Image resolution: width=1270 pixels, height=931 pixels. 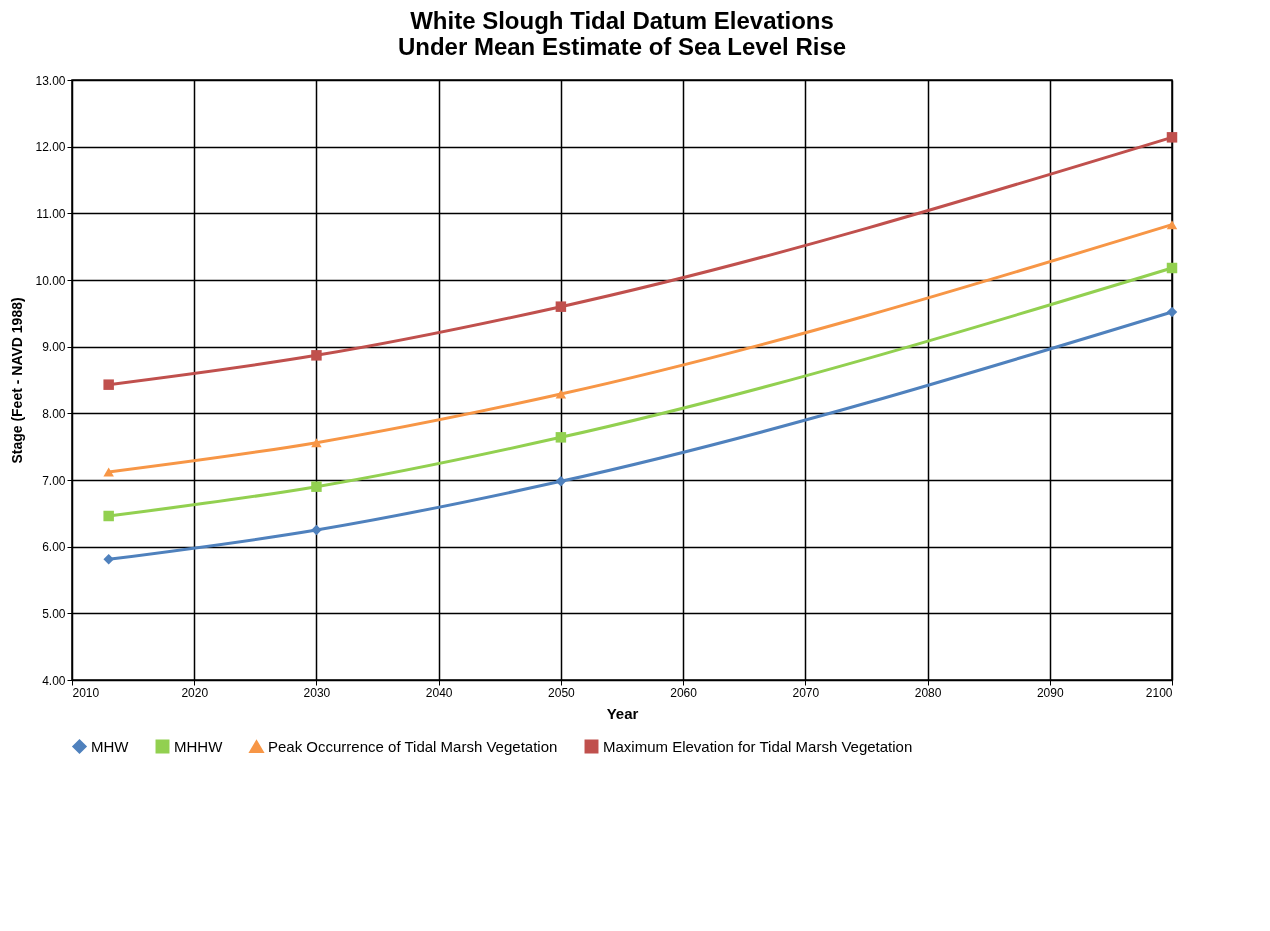 I want to click on legend-label: Maximum Elevation for Tidal Marsh Vegetation, so click(x=758, y=746).